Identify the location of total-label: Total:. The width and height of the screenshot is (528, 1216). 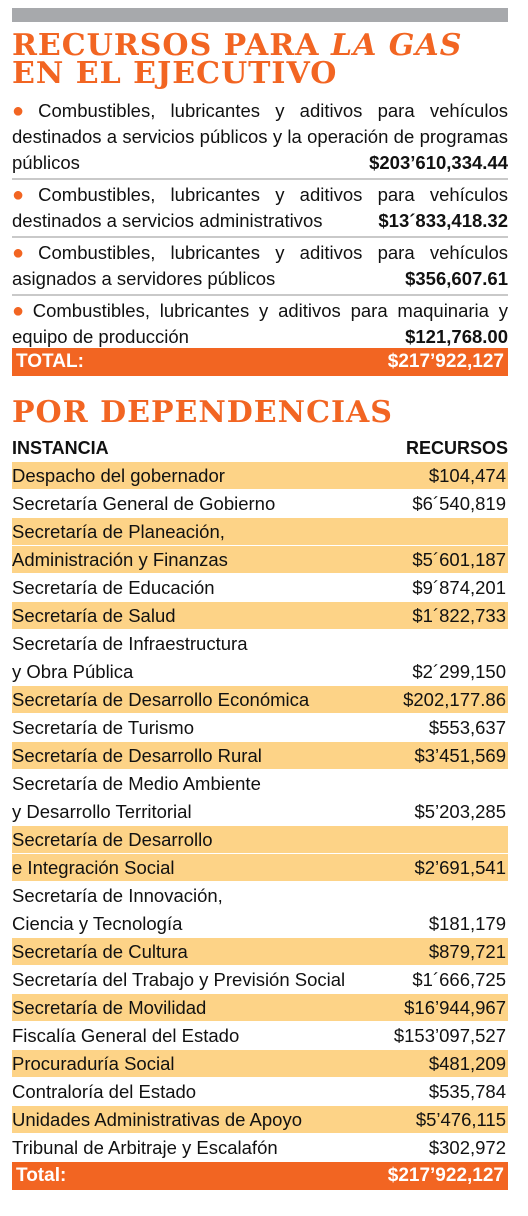
(41, 1175).